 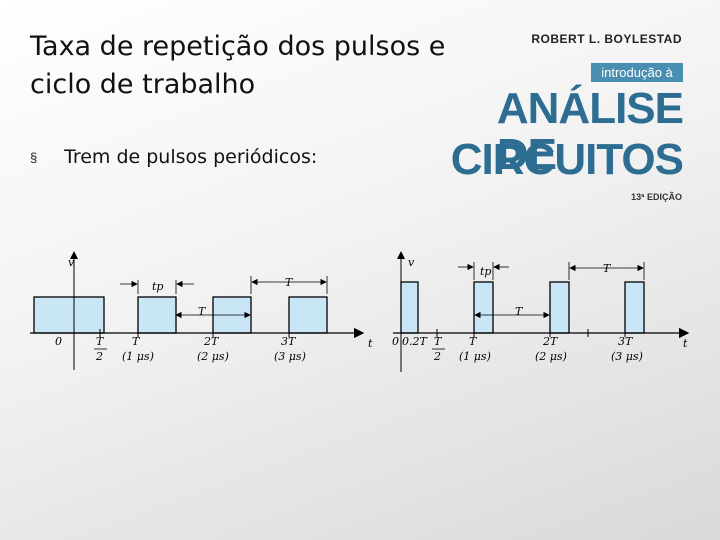 I want to click on right-tick-2T: 2T, so click(x=550, y=341).